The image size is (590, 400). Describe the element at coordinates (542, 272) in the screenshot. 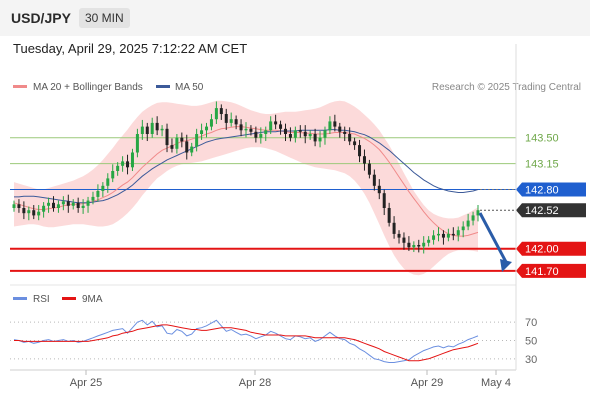

I see `level-label-141.70: 141.70` at that location.